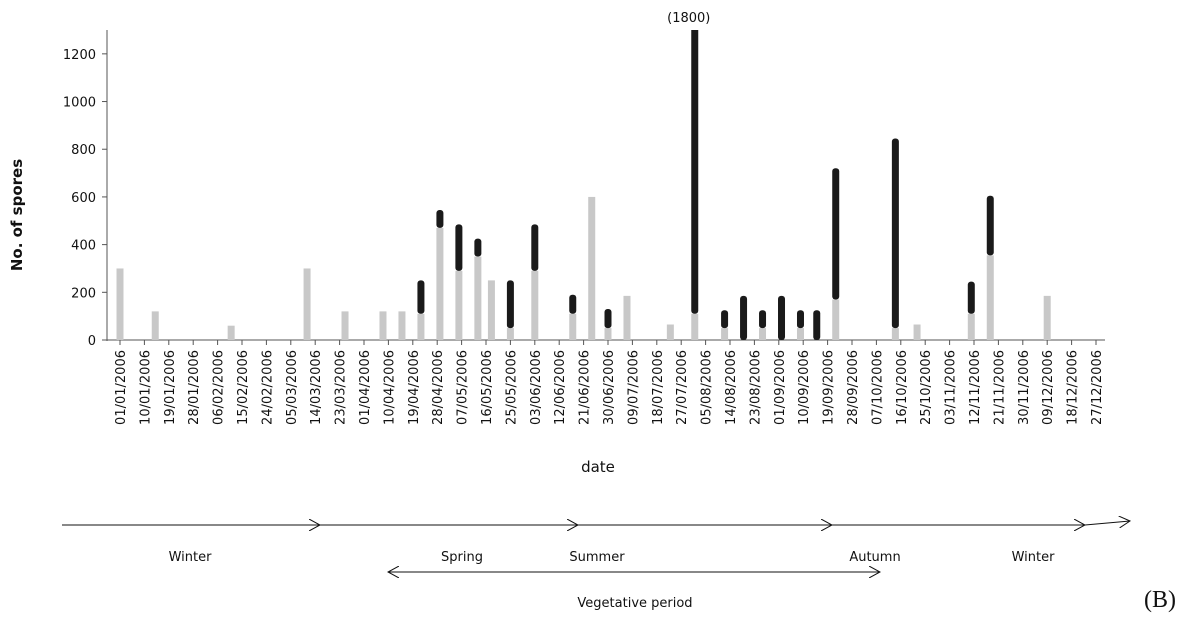 This screenshot has height=625, width=1190. I want to click on season-arrows, so click(596, 546).